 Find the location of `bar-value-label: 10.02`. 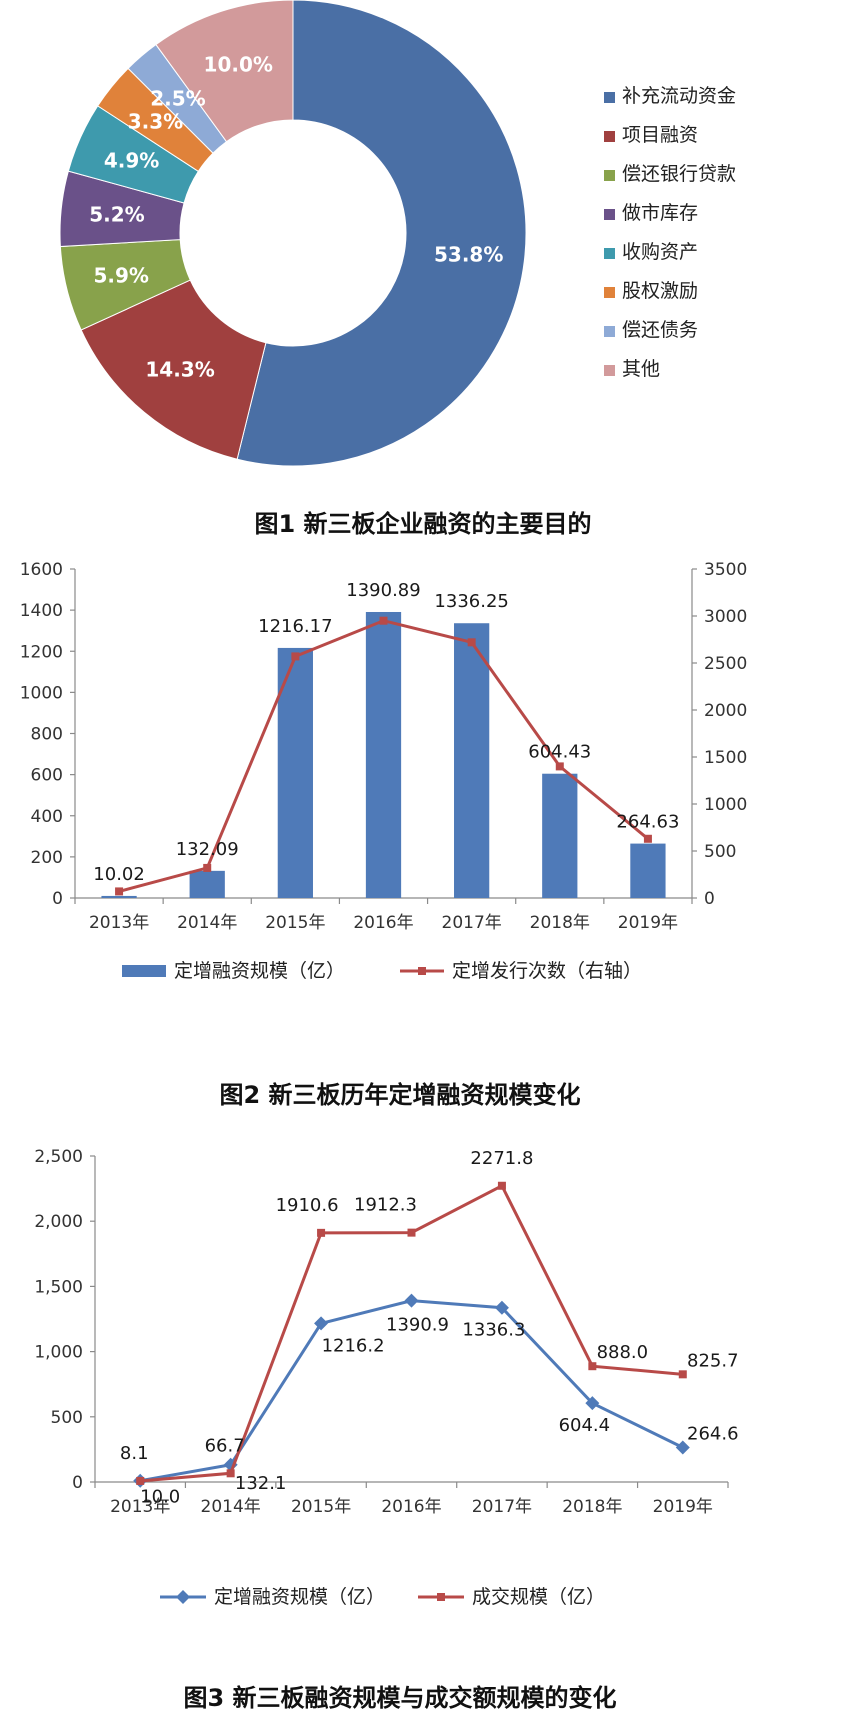

bar-value-label: 10.02 is located at coordinates (119, 874).